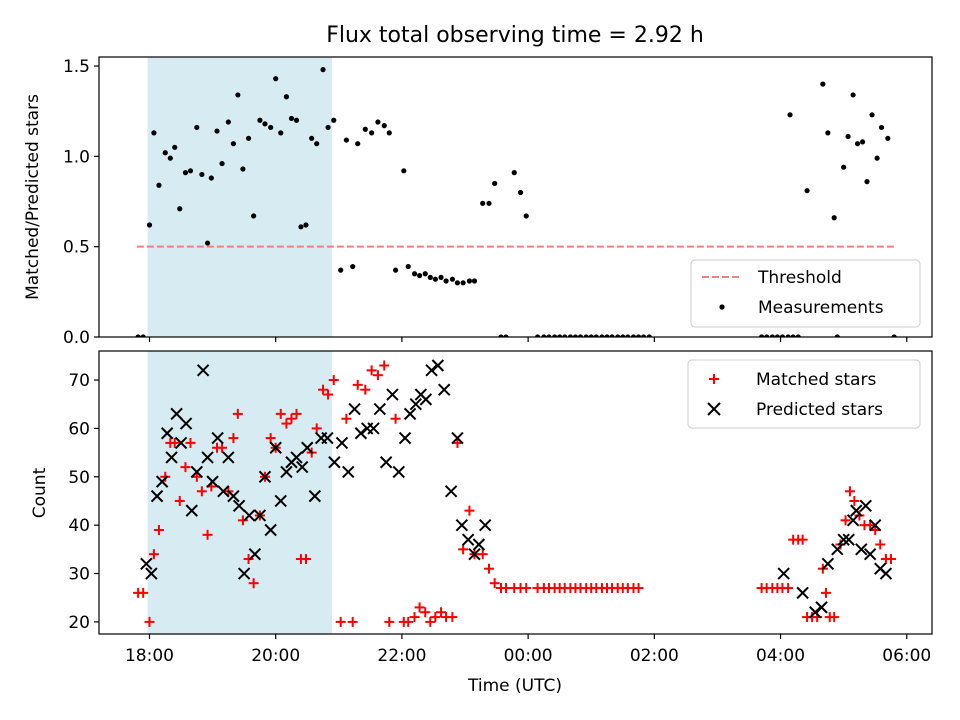  Describe the element at coordinates (906, 656) in the screenshot. I see `x-tick-label: 06:00` at that location.